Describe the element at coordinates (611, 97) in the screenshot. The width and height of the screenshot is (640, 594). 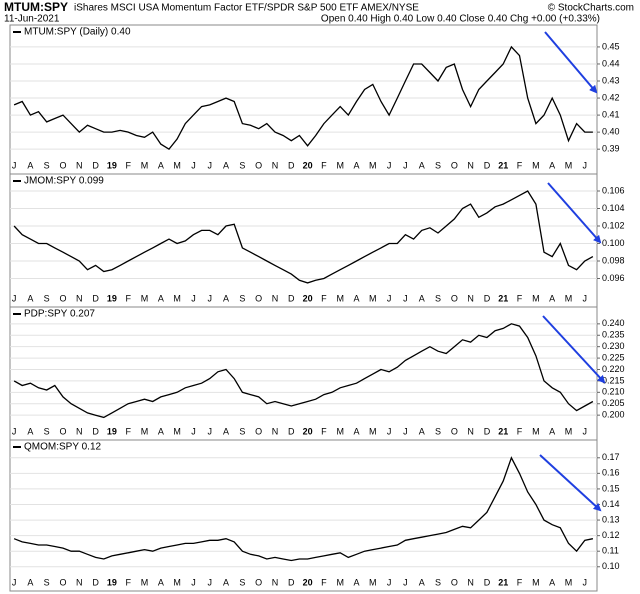
I see `y-tick-label: 0.42` at that location.